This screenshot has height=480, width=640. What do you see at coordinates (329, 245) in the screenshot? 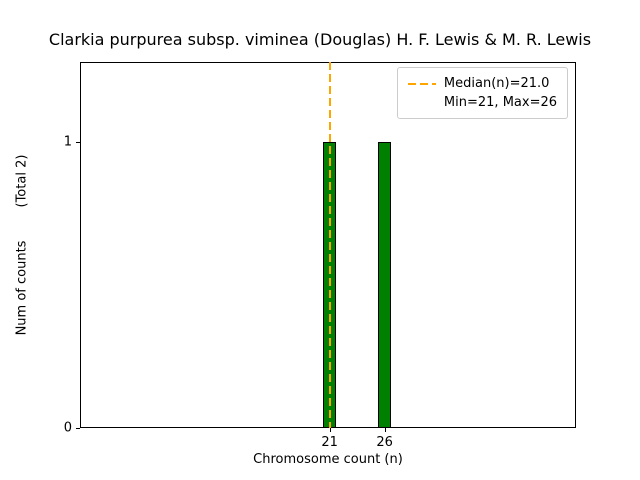
I see `median-line` at bounding box center [329, 245].